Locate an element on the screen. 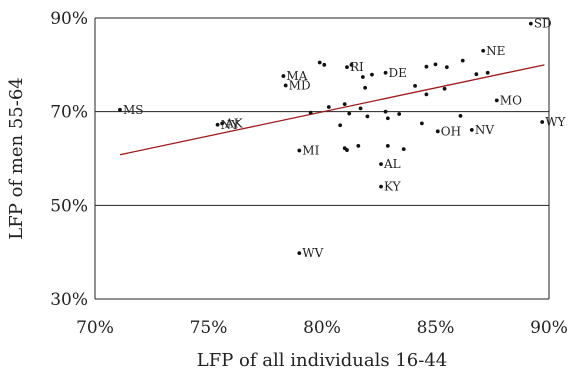 This screenshot has height=378, width=574. y-tick-label: 30% is located at coordinates (69, 300).